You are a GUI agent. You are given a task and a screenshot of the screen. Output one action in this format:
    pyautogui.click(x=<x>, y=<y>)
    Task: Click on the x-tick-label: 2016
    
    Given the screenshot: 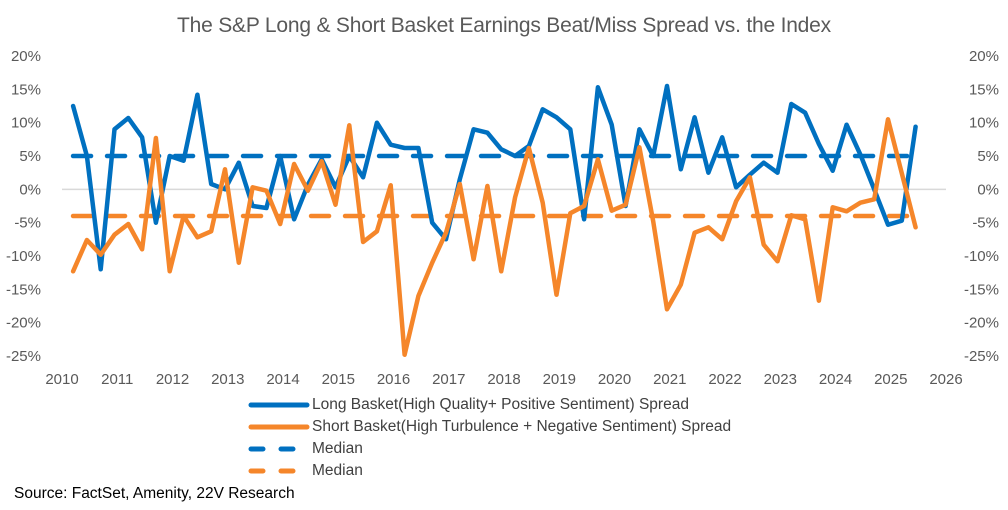 What is the action you would take?
    pyautogui.click(x=393, y=379)
    